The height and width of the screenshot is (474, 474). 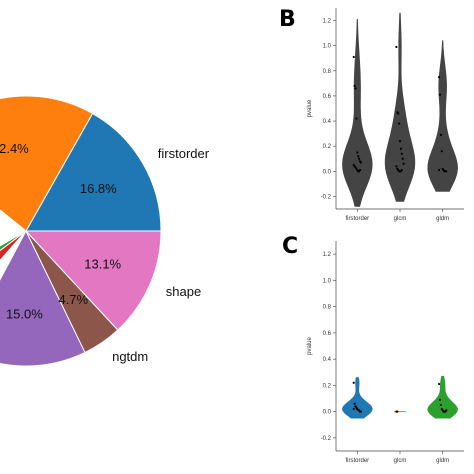 I want to click on violin-glcm, so click(x=400, y=107).